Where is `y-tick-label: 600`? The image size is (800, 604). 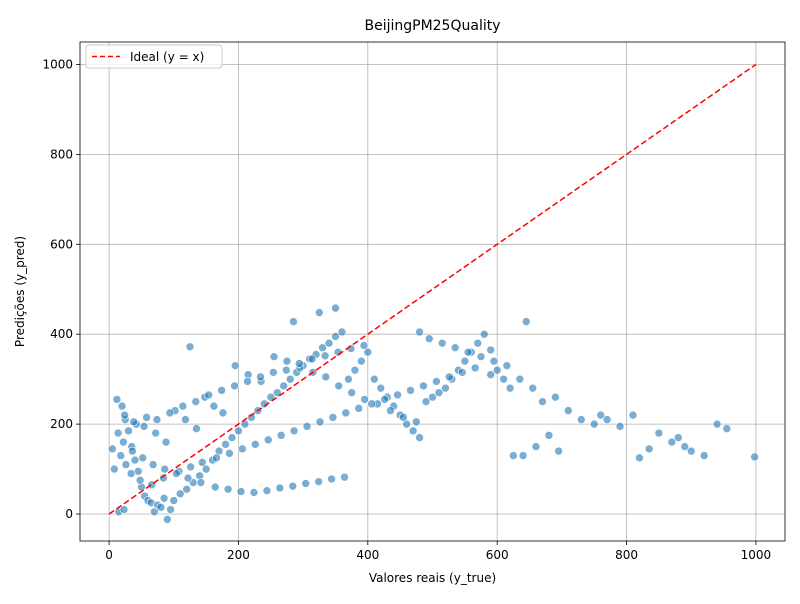 y-tick-label: 600 is located at coordinates (61, 244).